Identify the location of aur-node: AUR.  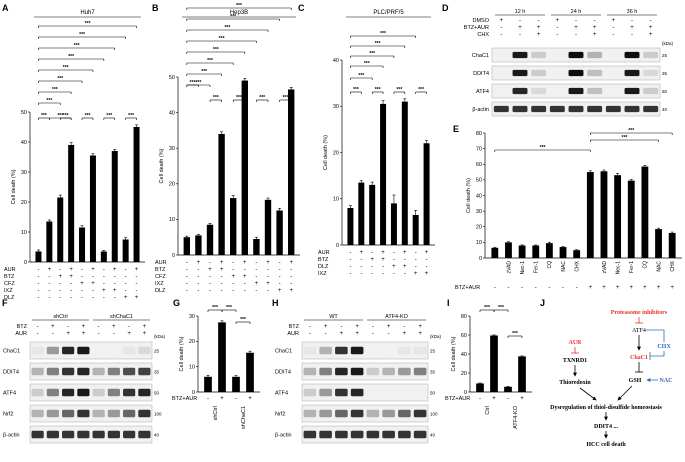
(576, 343).